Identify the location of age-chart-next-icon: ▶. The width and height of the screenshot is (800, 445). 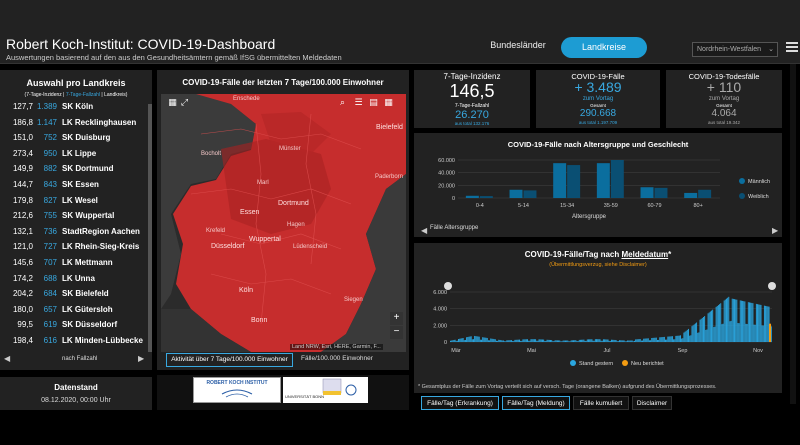
(775, 230).